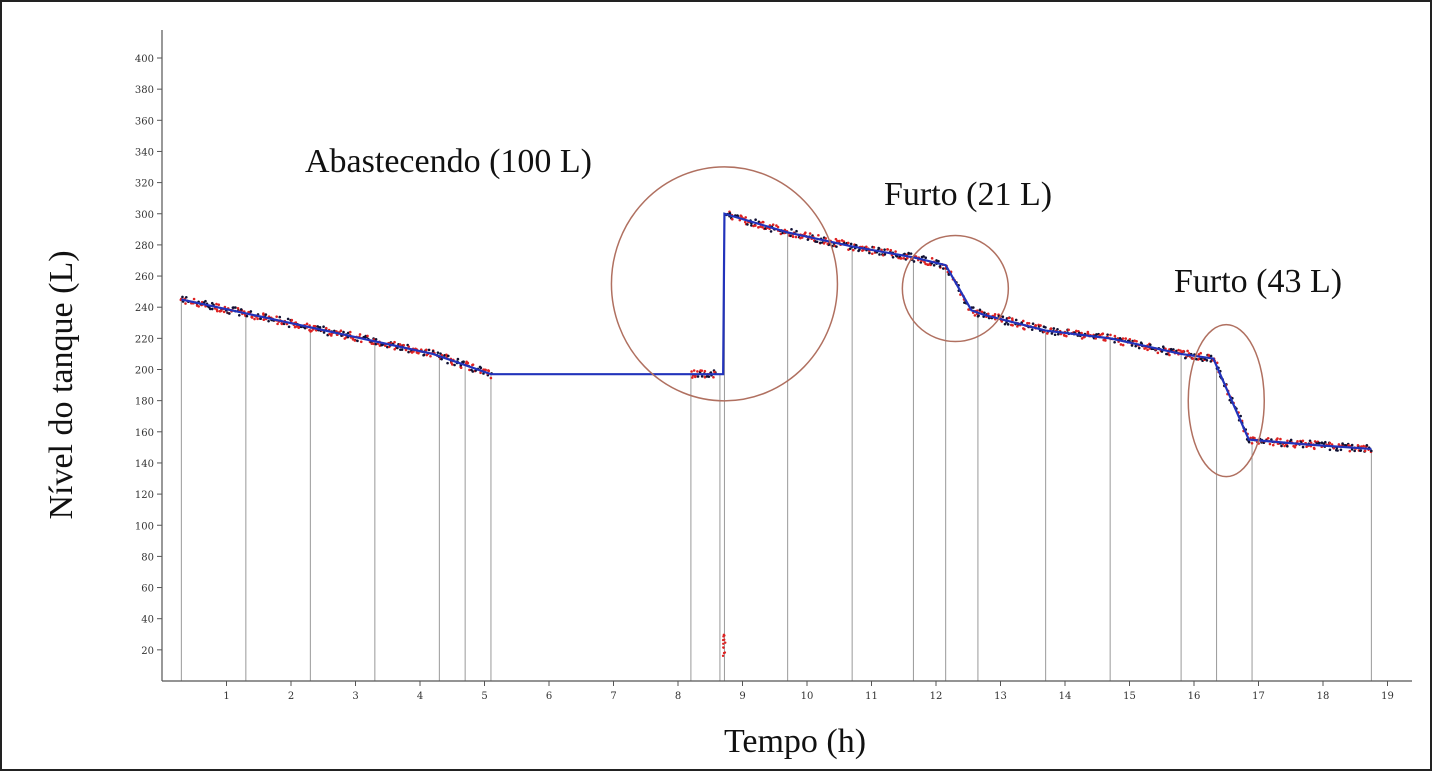 Image resolution: width=1432 pixels, height=771 pixels. Describe the element at coordinates (955, 288) in the screenshot. I see `theft-21-circle` at that location.